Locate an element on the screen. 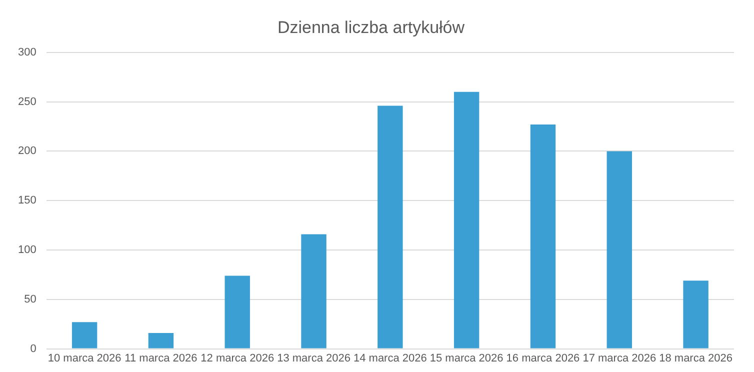  y-tick-label: 100 is located at coordinates (27, 250).